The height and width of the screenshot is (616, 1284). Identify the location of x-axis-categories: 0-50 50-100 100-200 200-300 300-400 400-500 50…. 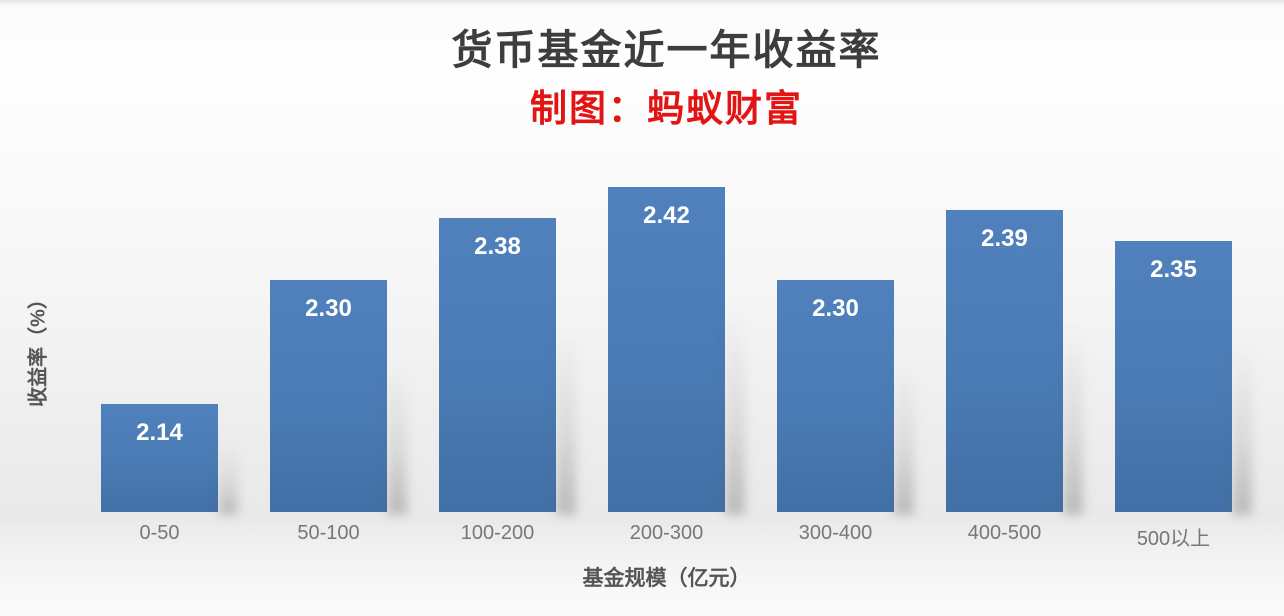
(666, 536).